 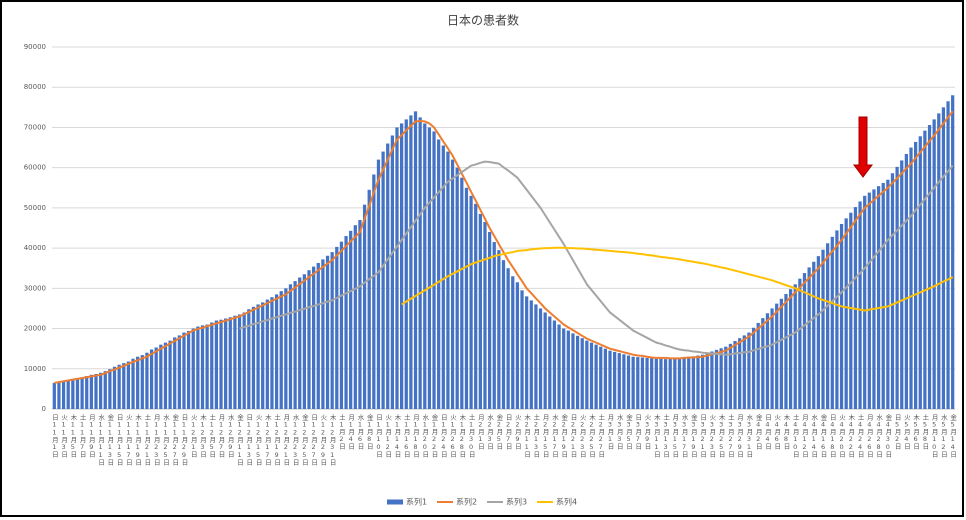 I want to click on y-tick-label: 90000, so click(x=35, y=47).